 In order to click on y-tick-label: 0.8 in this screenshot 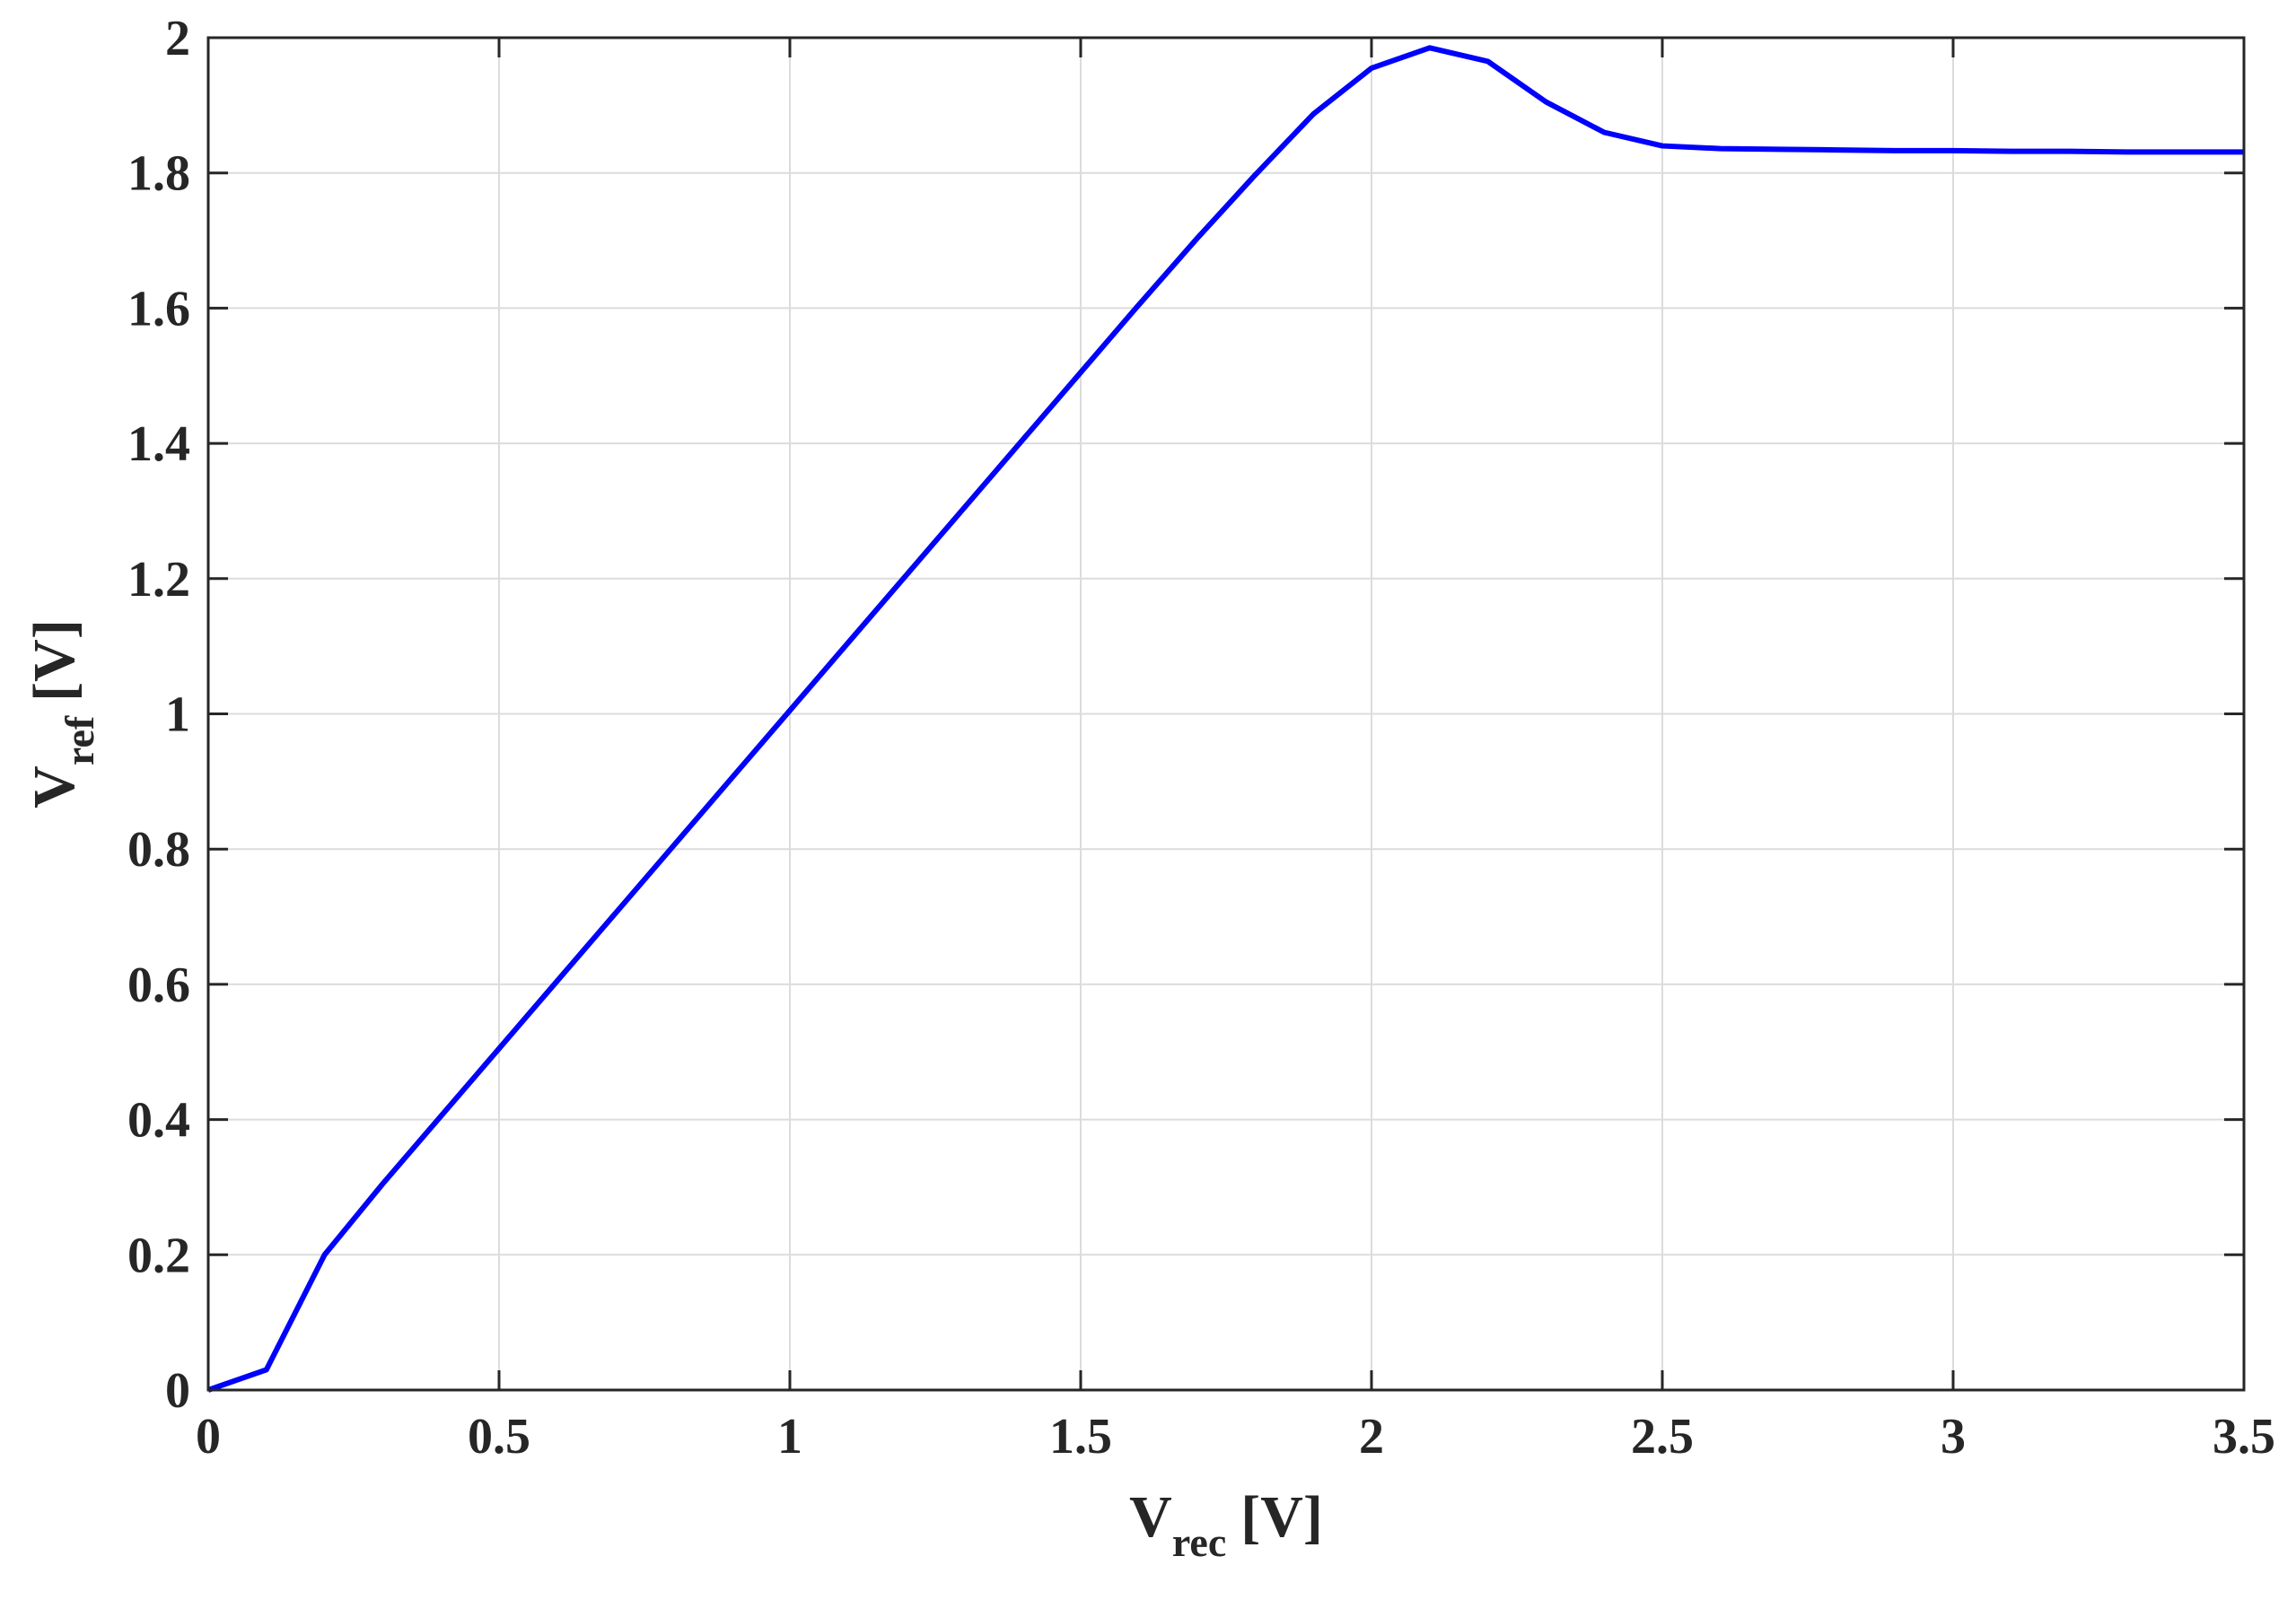, I will do `click(158, 850)`.